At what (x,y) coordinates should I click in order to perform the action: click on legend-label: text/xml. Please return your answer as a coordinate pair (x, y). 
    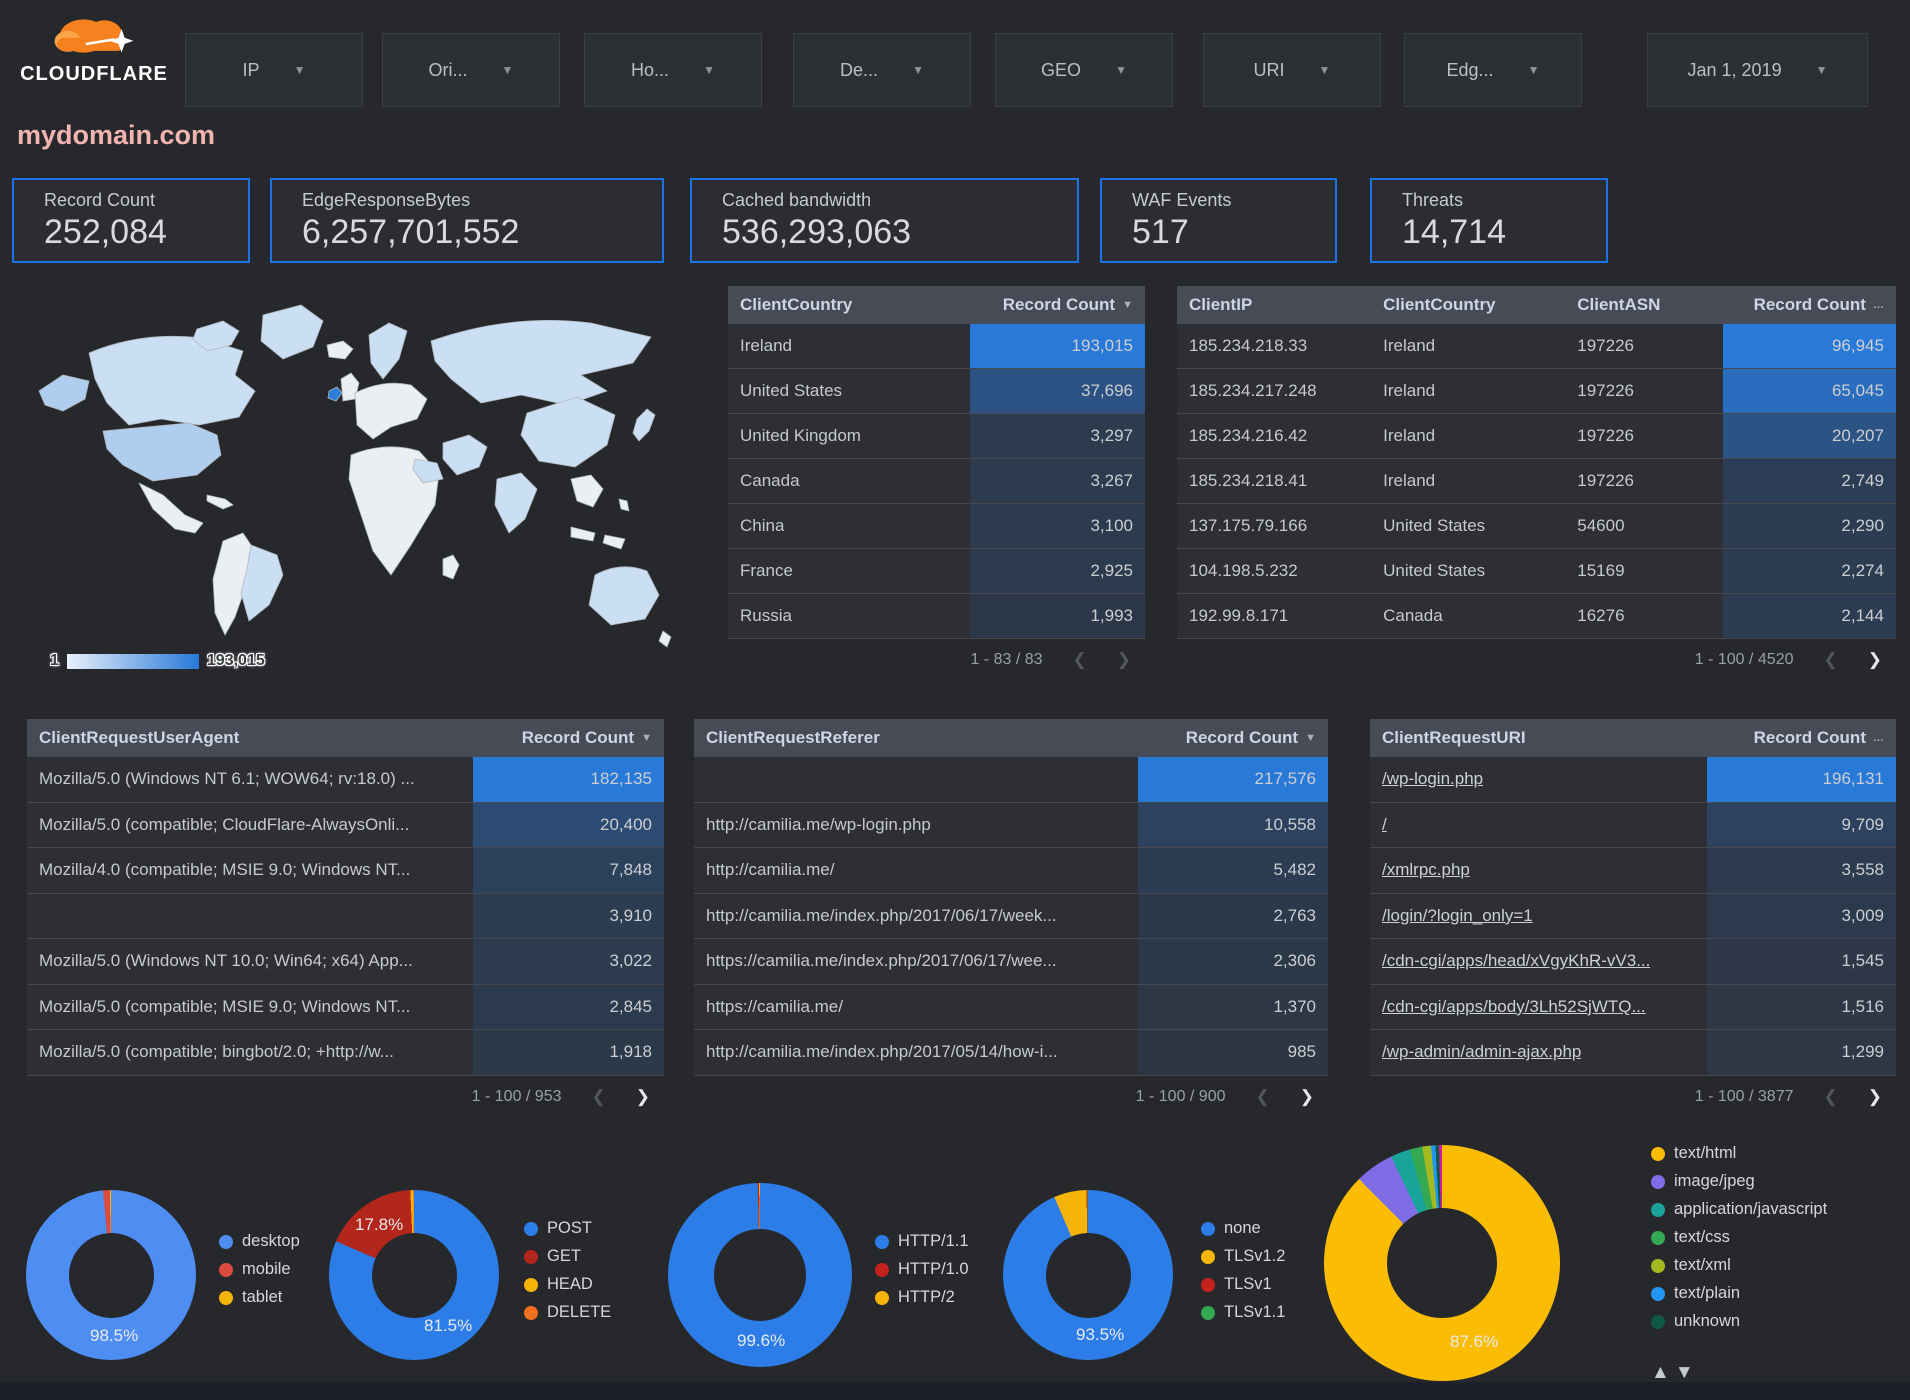
    Looking at the image, I should click on (1702, 1265).